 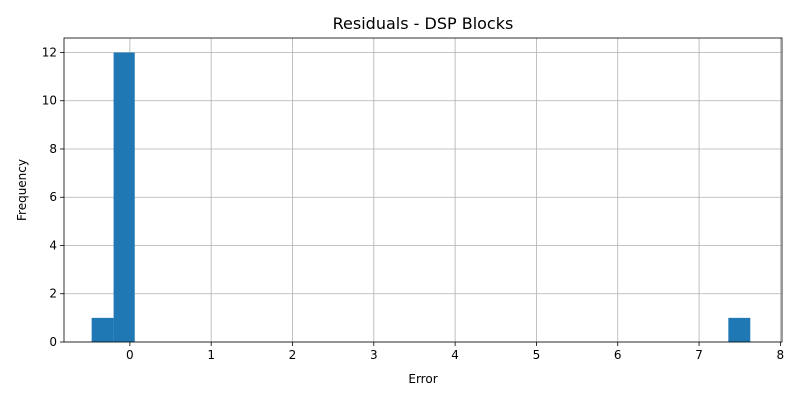 I want to click on x-tick-label: 6, so click(x=618, y=355).